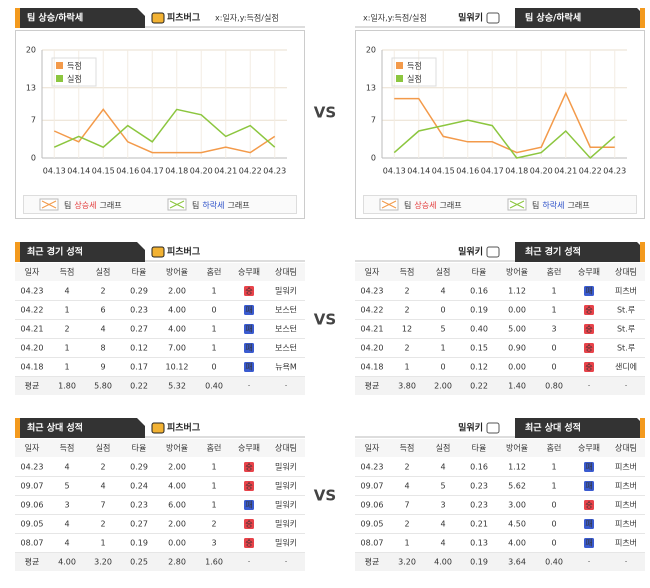 The width and height of the screenshot is (650, 588). What do you see at coordinates (500, 562) in the screenshot?
I see `average-row-bg` at bounding box center [500, 562].